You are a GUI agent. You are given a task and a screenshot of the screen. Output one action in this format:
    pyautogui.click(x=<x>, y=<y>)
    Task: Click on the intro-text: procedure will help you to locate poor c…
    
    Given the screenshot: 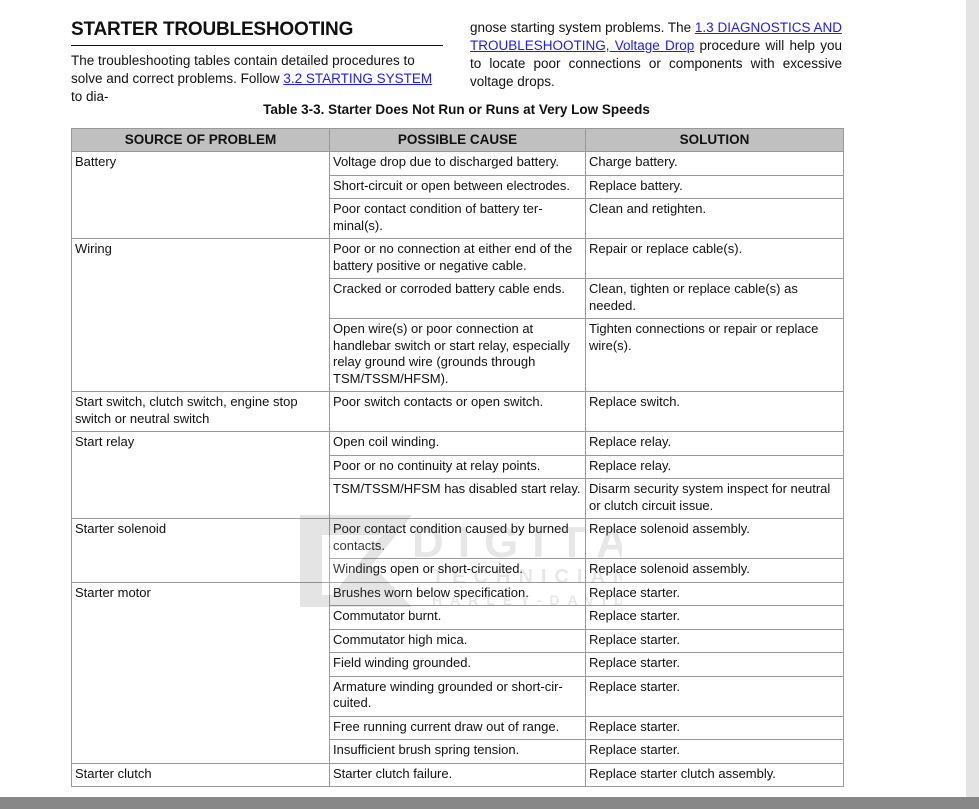 What is the action you would take?
    pyautogui.click(x=656, y=63)
    